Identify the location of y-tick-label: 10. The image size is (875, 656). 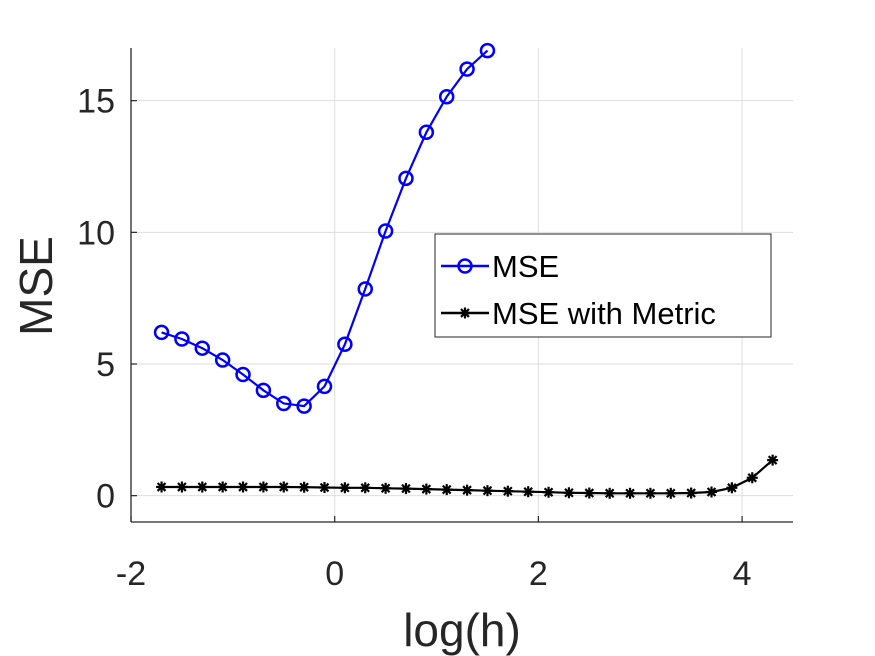
(96, 233).